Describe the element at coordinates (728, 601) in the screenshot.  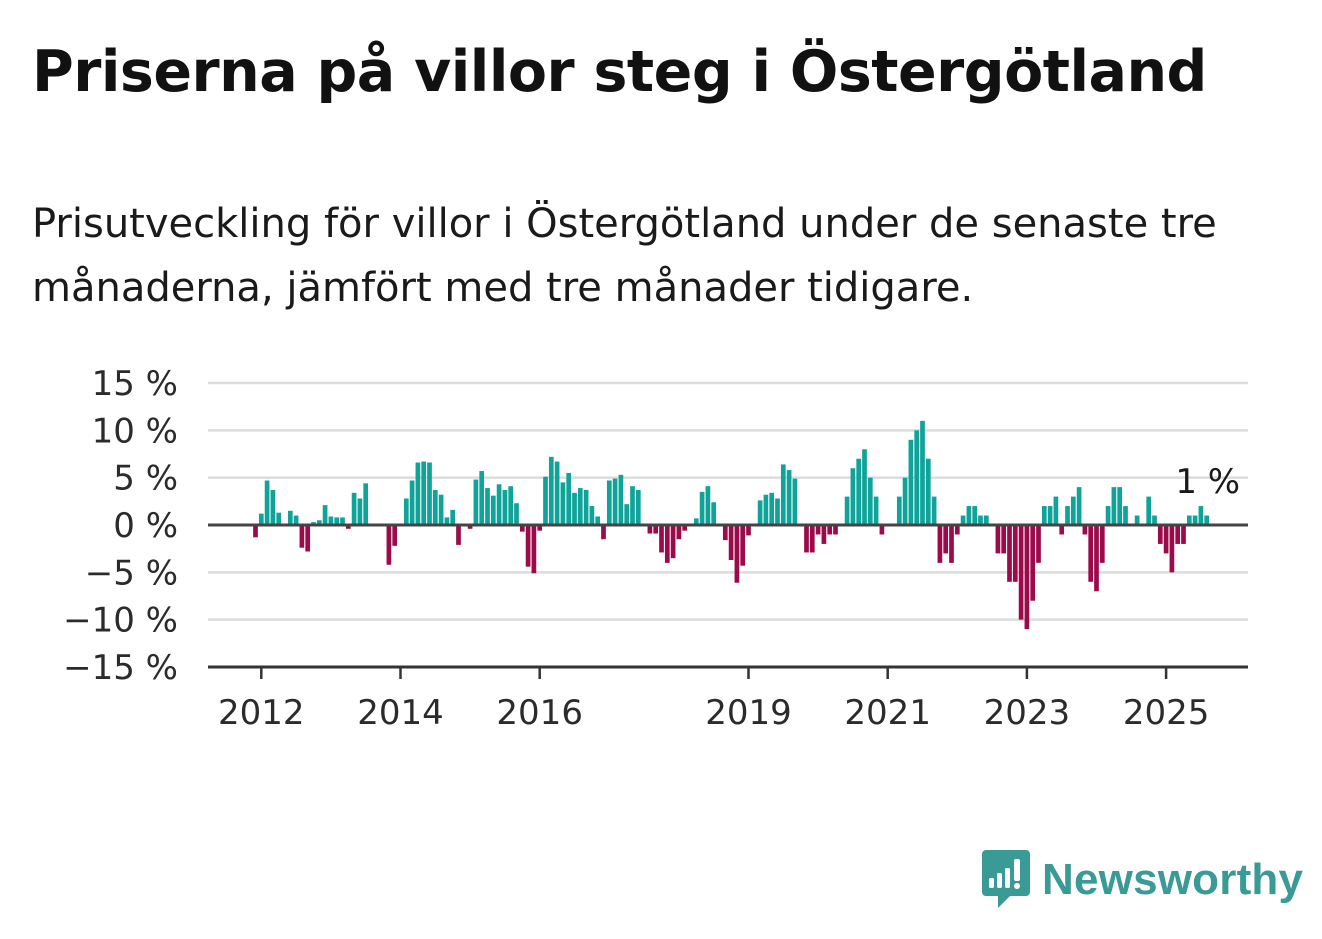
I see `axes` at that location.